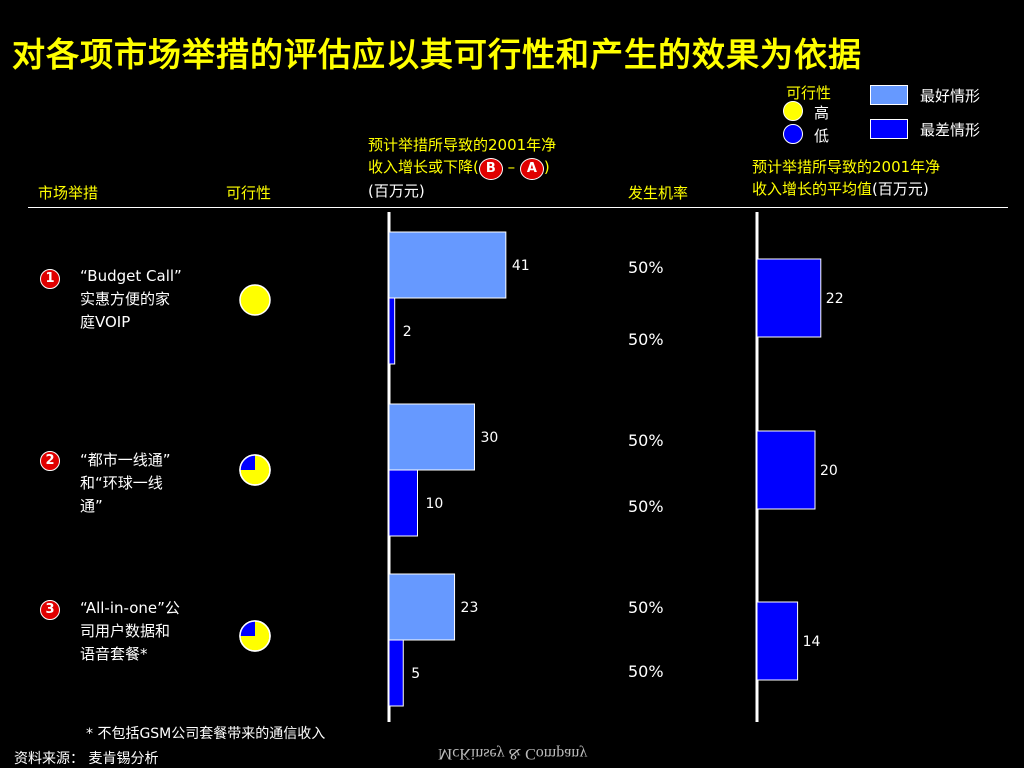  What do you see at coordinates (415, 674) in the screenshot?
I see `worst-case-value-label: 5` at bounding box center [415, 674].